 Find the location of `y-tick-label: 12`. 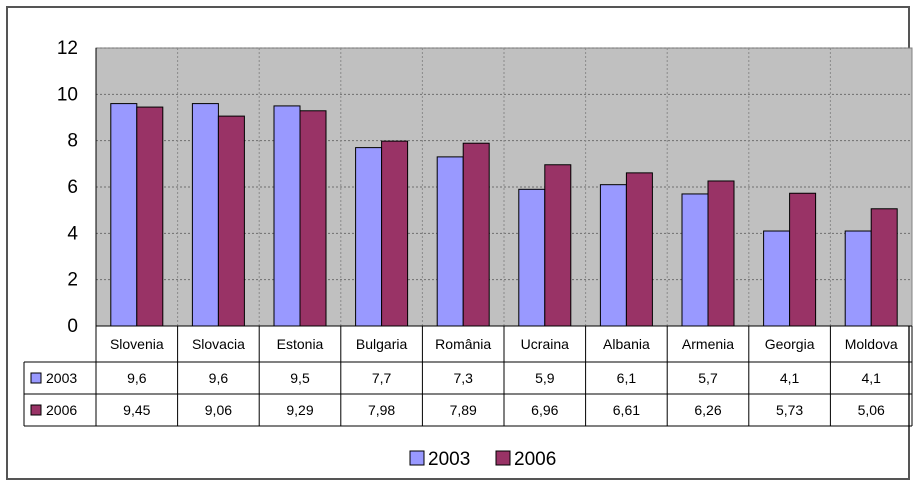

y-tick-label: 12 is located at coordinates (67, 48).